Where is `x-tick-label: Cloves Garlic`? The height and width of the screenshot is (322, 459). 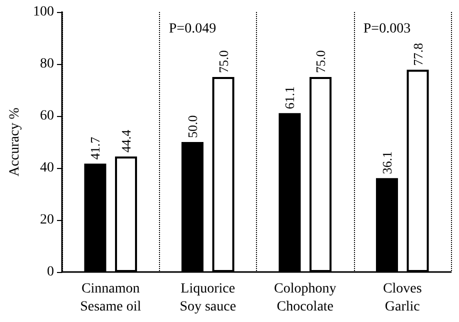 x-tick-label: Cloves Garlic is located at coordinates (402, 298).